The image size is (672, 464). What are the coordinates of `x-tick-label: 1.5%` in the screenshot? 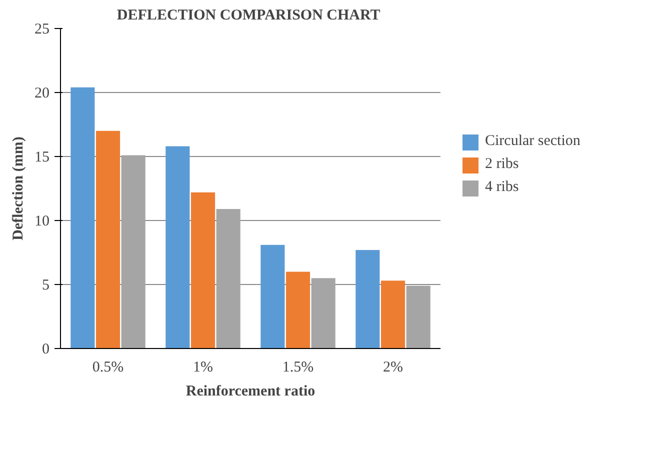 It's located at (298, 368).